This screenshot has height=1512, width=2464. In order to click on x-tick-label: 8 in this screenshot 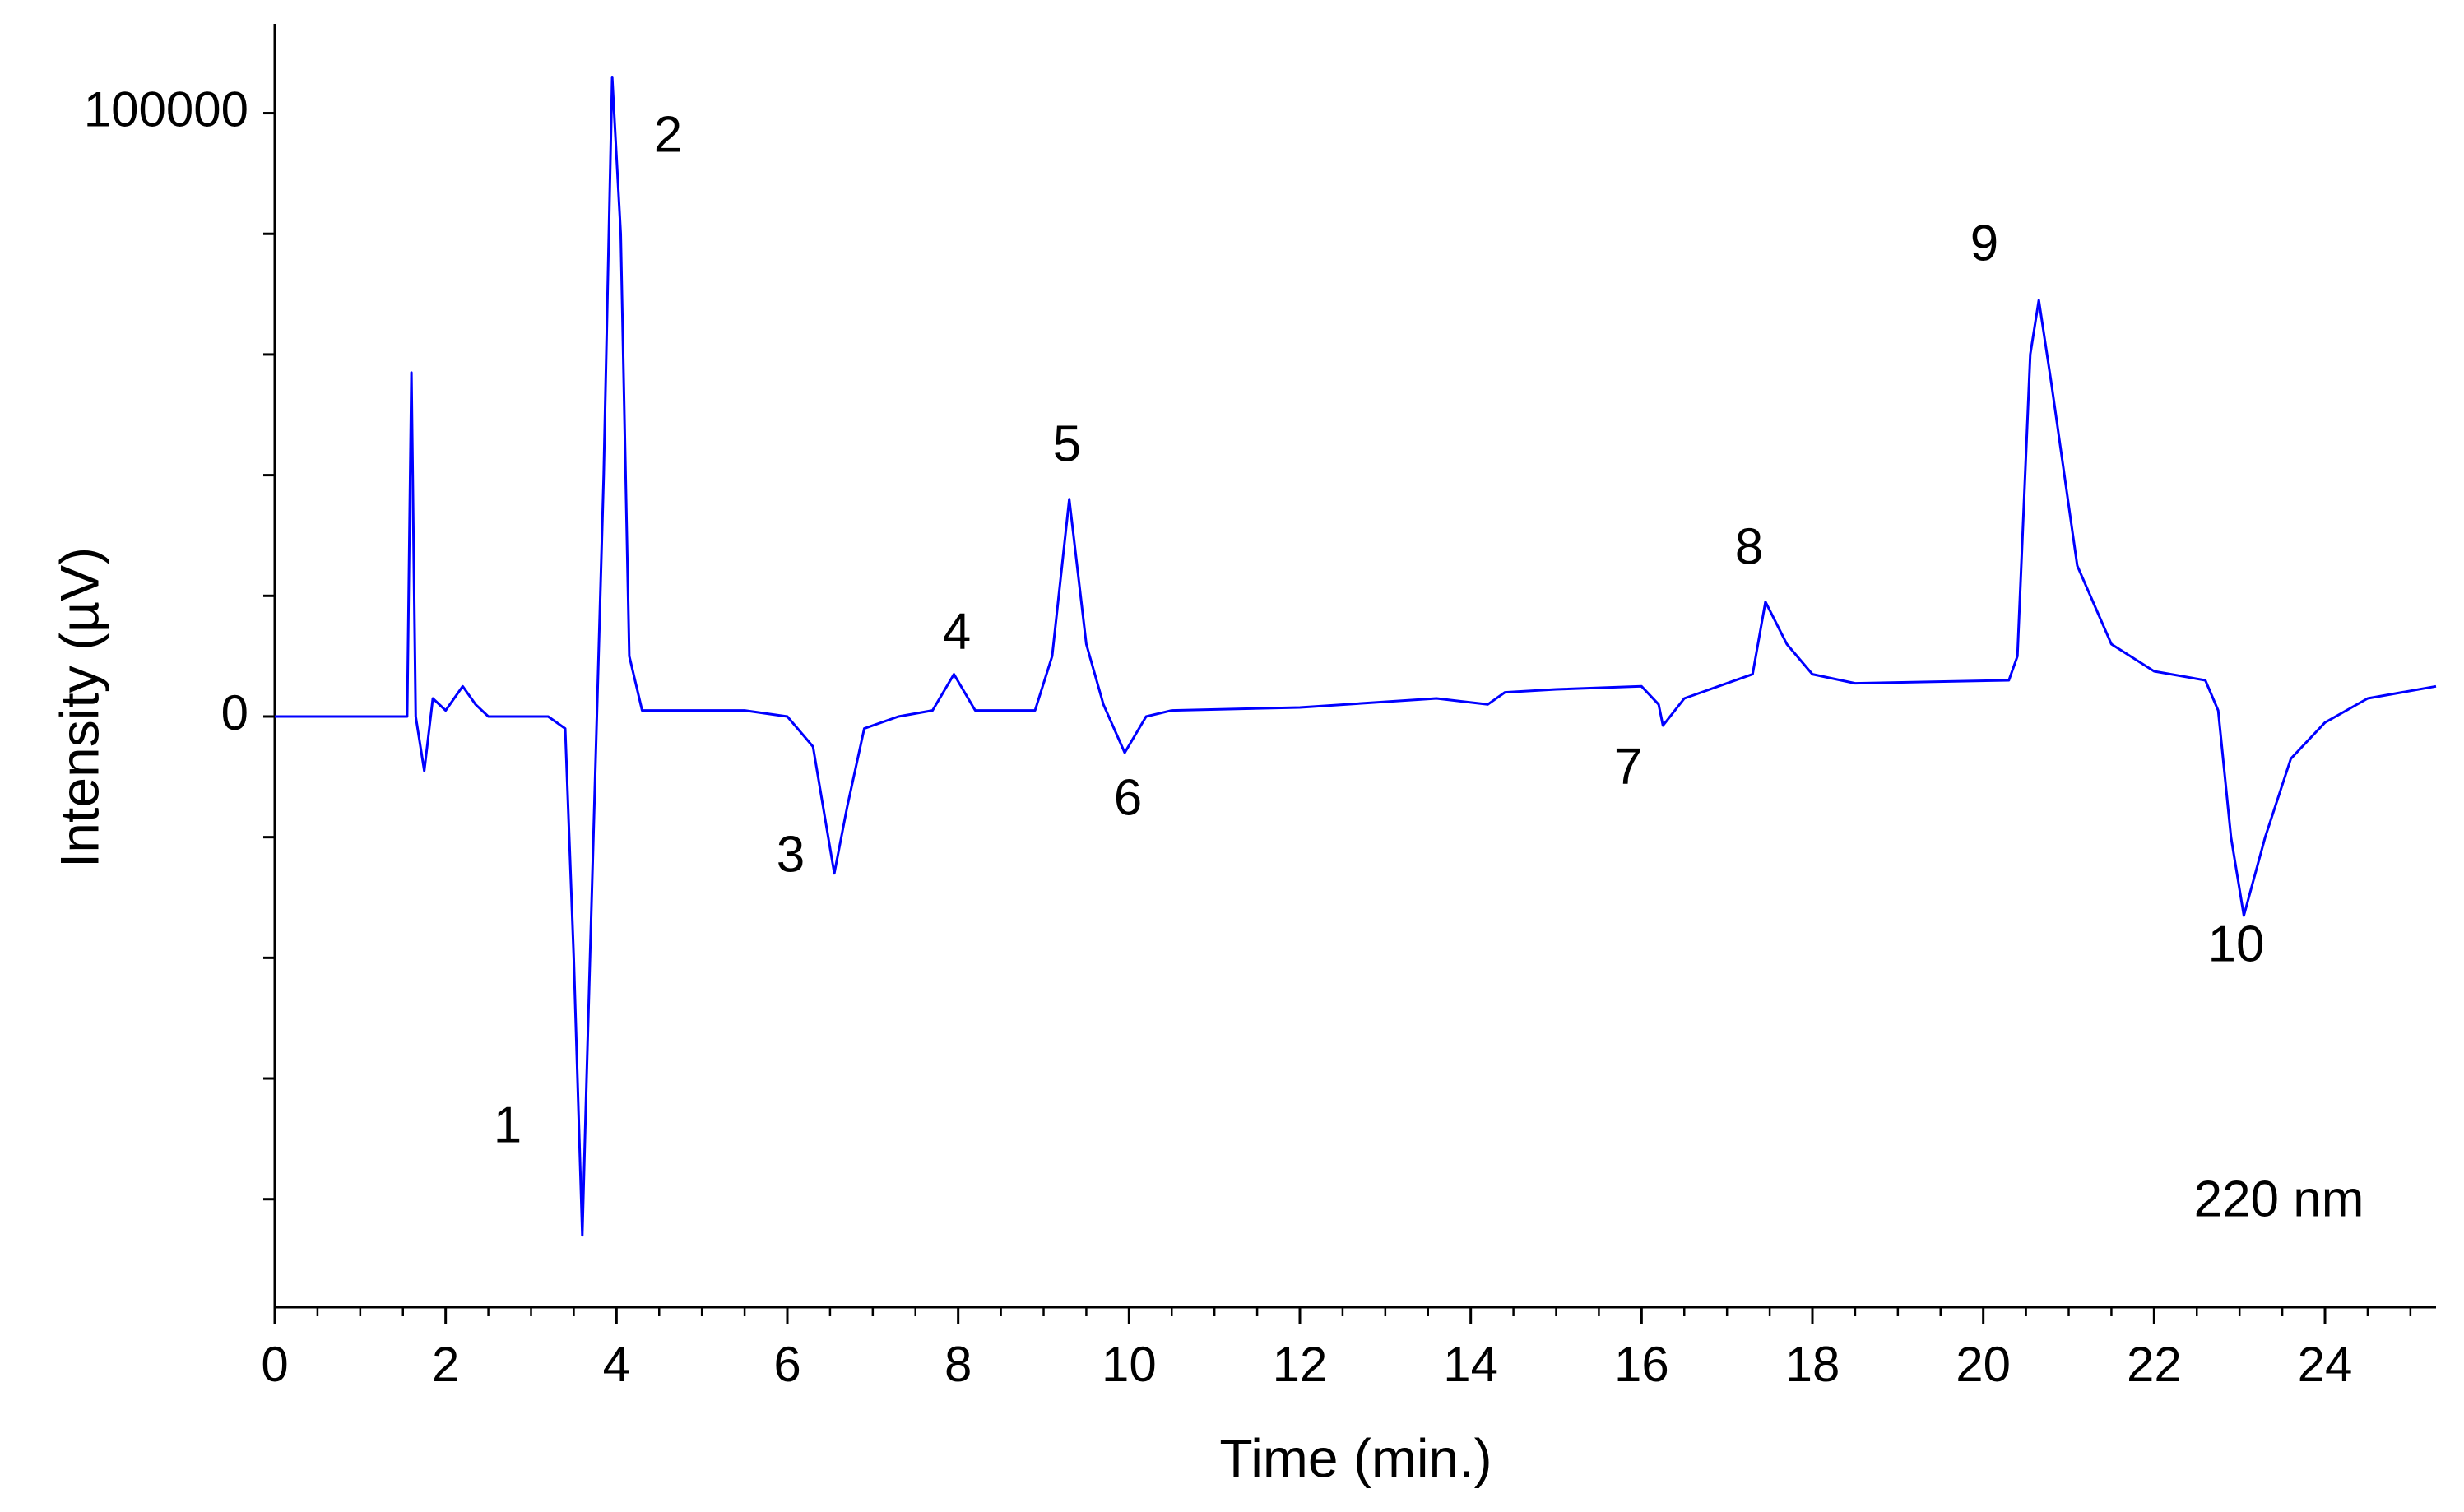, I will do `click(958, 1364)`.